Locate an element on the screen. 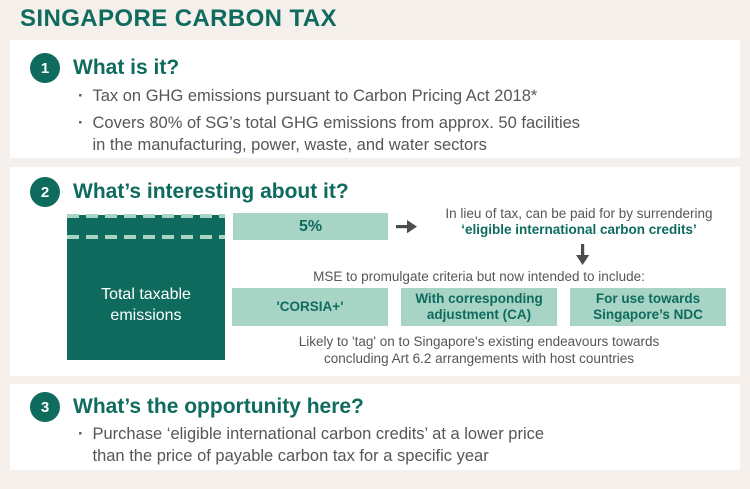 The image size is (750, 489). criteria-box-corsia: 'CORSIA+' is located at coordinates (310, 307).